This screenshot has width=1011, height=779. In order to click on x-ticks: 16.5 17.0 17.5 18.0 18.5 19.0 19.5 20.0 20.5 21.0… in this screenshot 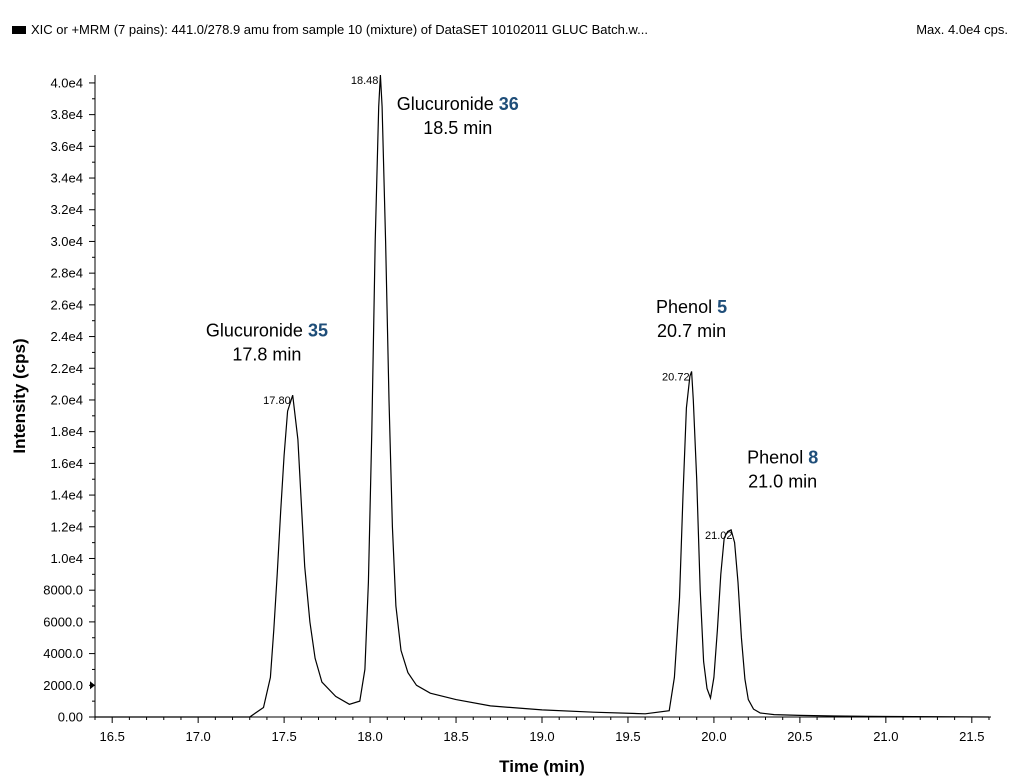, I will do `click(542, 730)`.